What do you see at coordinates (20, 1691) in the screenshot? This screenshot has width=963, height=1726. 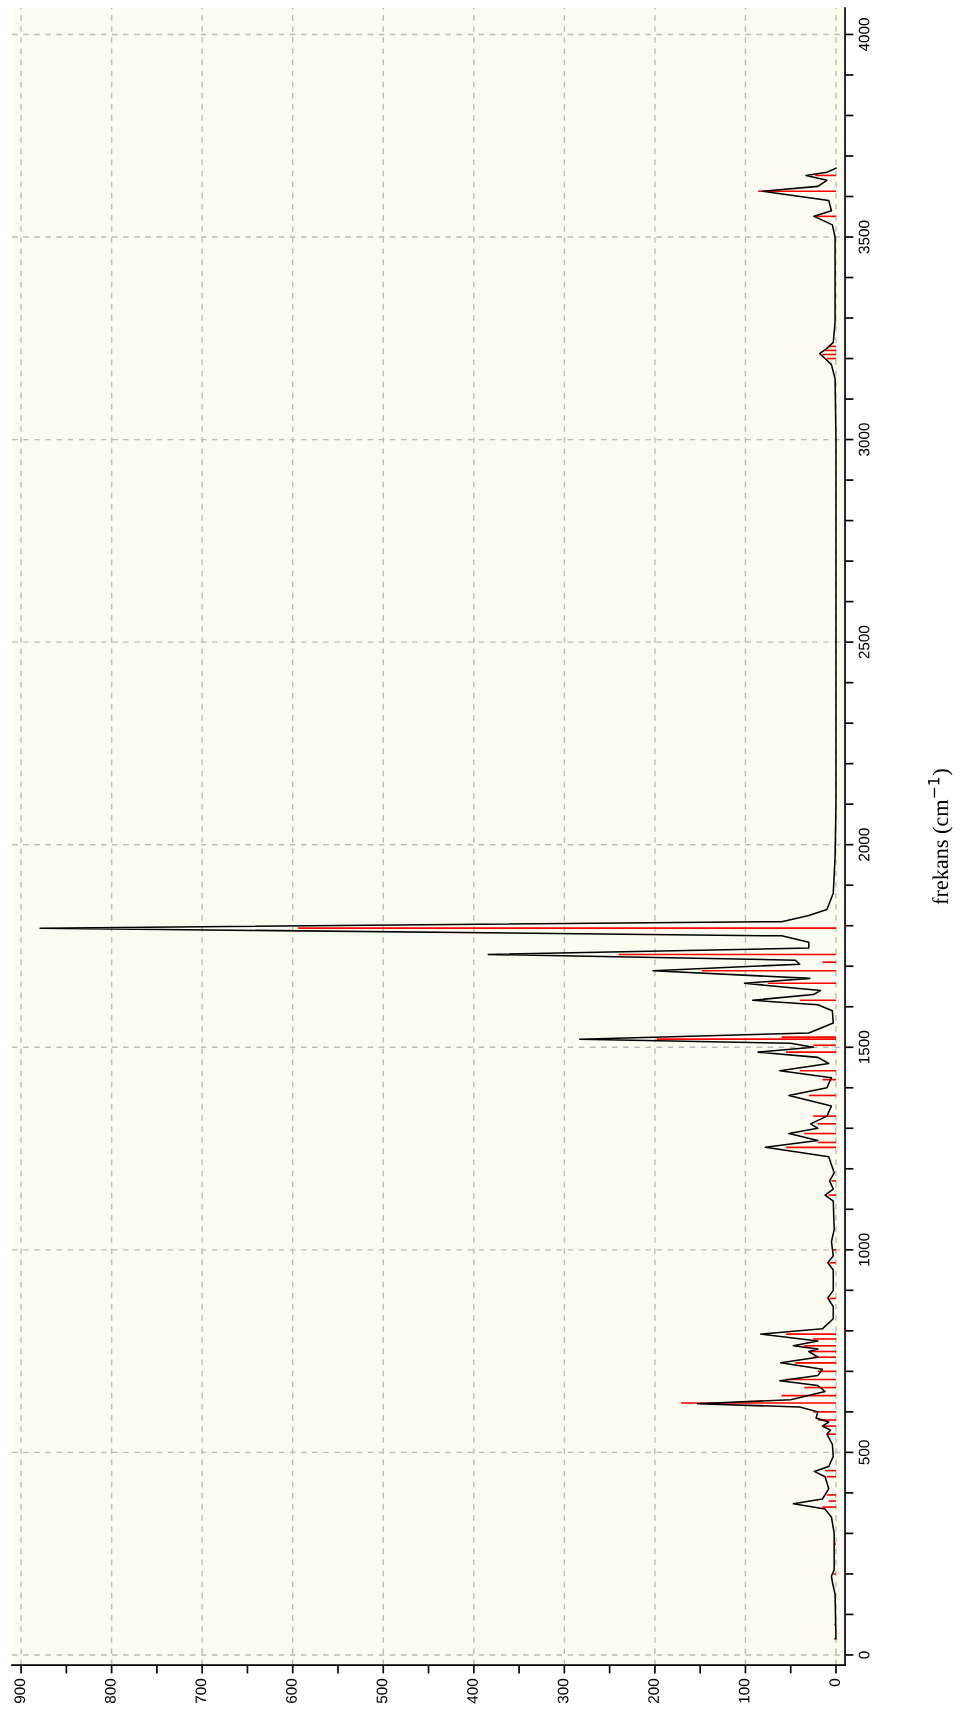 I see `x-tick-label: 900` at bounding box center [20, 1691].